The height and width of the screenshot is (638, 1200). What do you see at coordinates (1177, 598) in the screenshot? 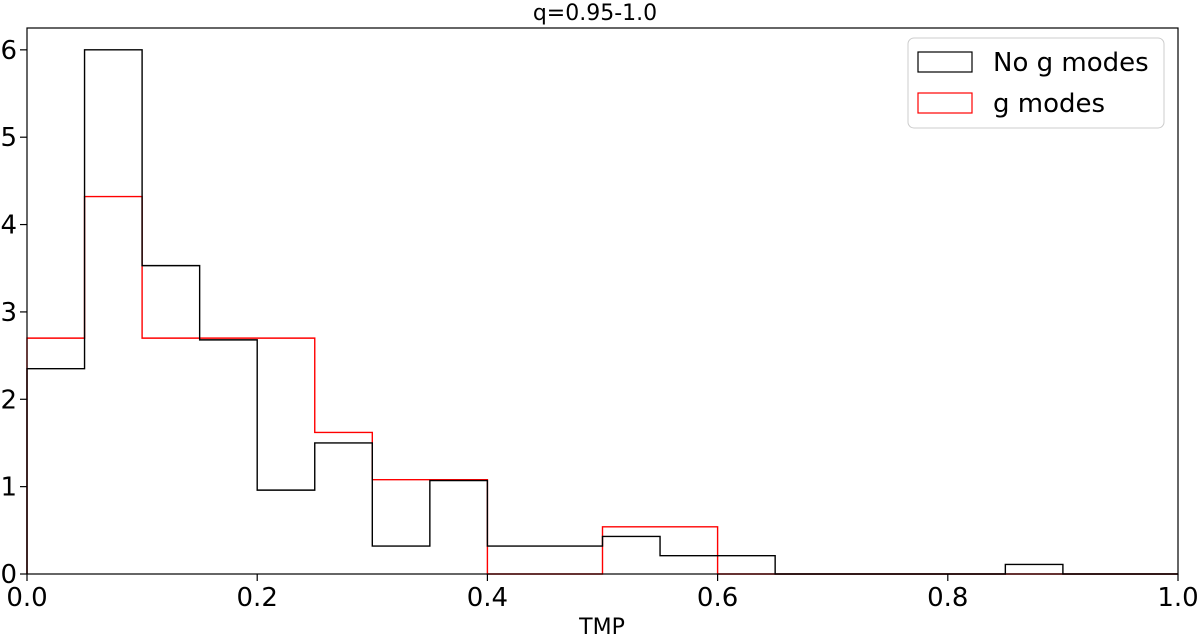
I see `x-tick-label: 1.0` at bounding box center [1177, 598].